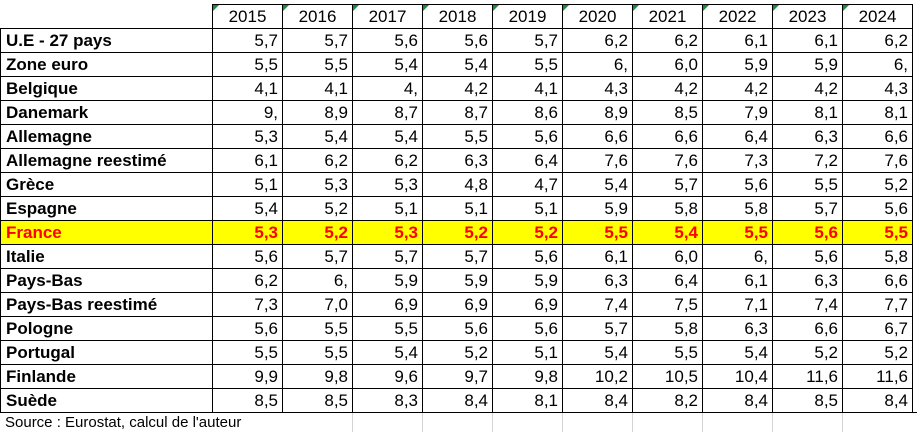  I want to click on corner-cell, so click(106, 16).